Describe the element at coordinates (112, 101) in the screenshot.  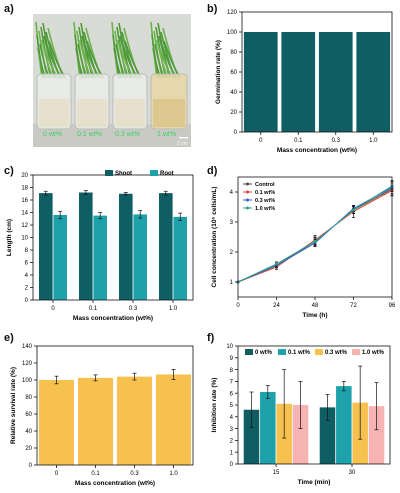
I see `containers` at that location.